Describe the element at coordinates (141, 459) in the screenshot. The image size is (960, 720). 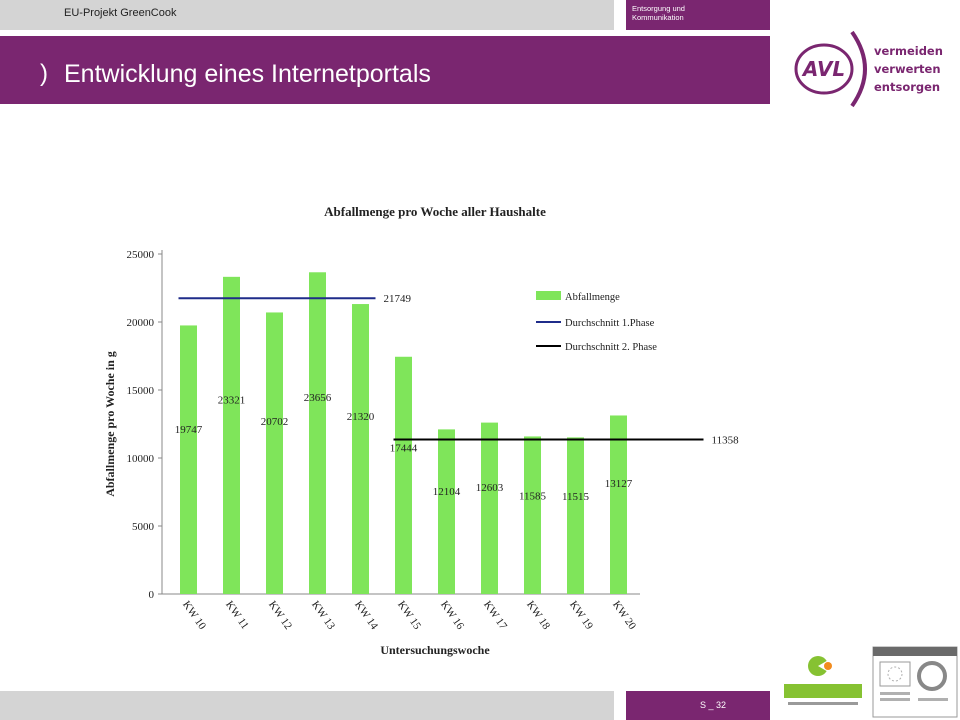
I see `y-tick-label: 10000` at that location.